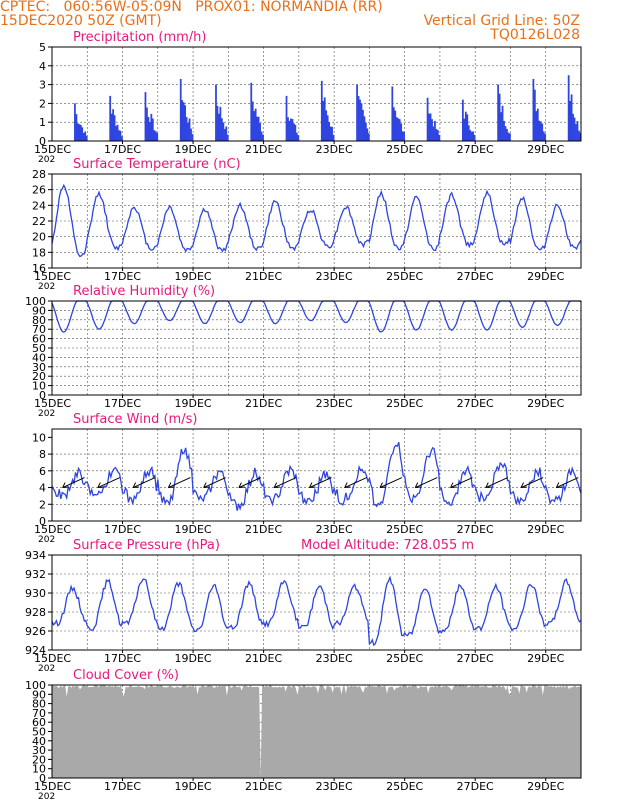  What do you see at coordinates (334, 786) in the screenshot?
I see `cloud-xtick-label: 23DEC` at bounding box center [334, 786].